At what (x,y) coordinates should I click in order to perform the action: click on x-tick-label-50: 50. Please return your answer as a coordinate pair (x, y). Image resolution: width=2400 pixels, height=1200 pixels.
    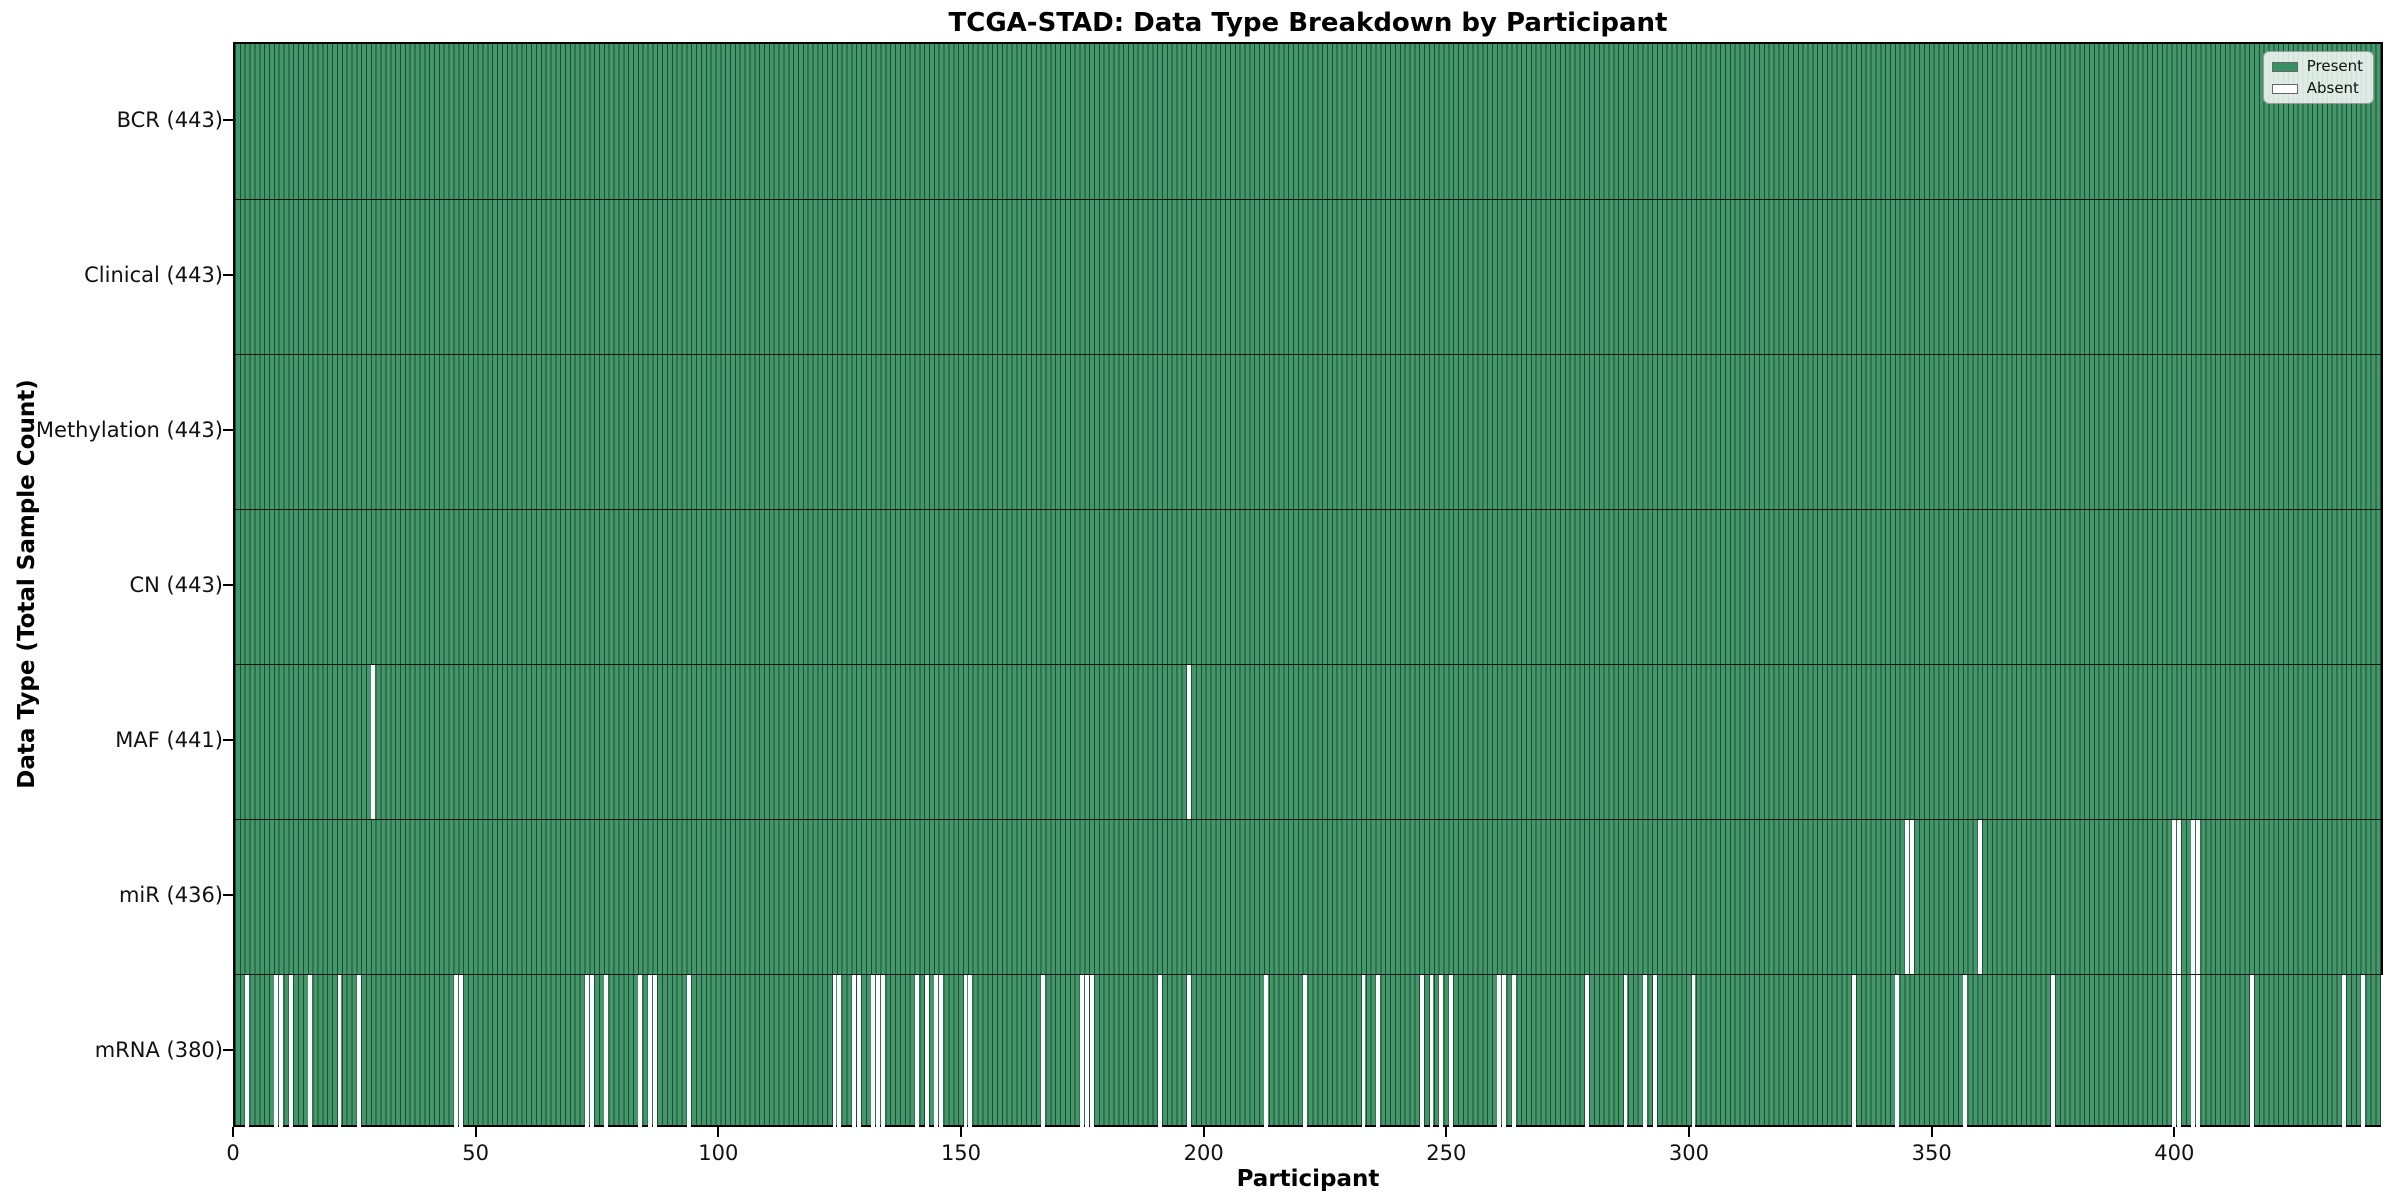
    Looking at the image, I should click on (476, 1153).